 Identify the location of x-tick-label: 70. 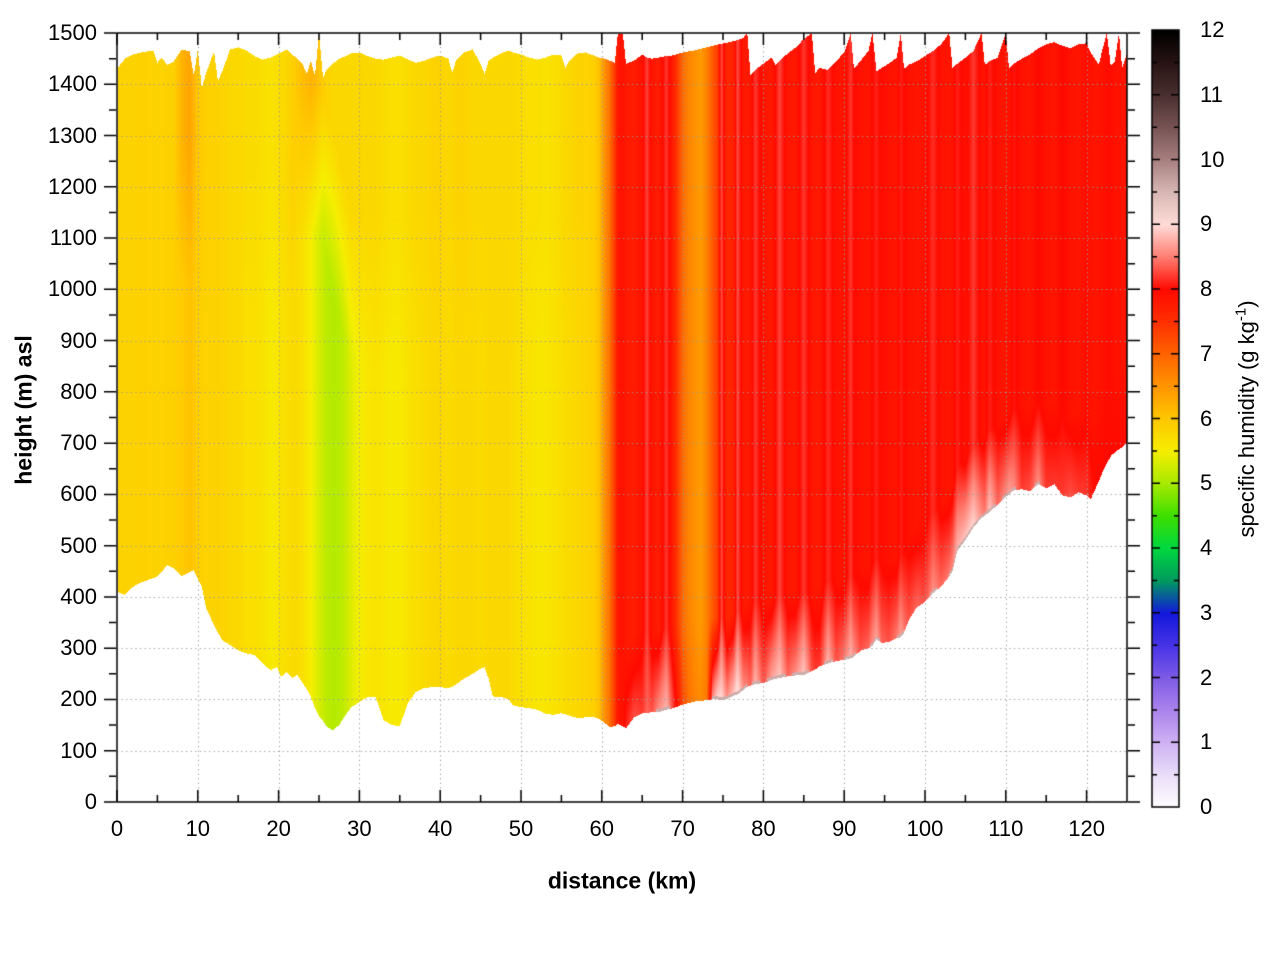
(682, 828).